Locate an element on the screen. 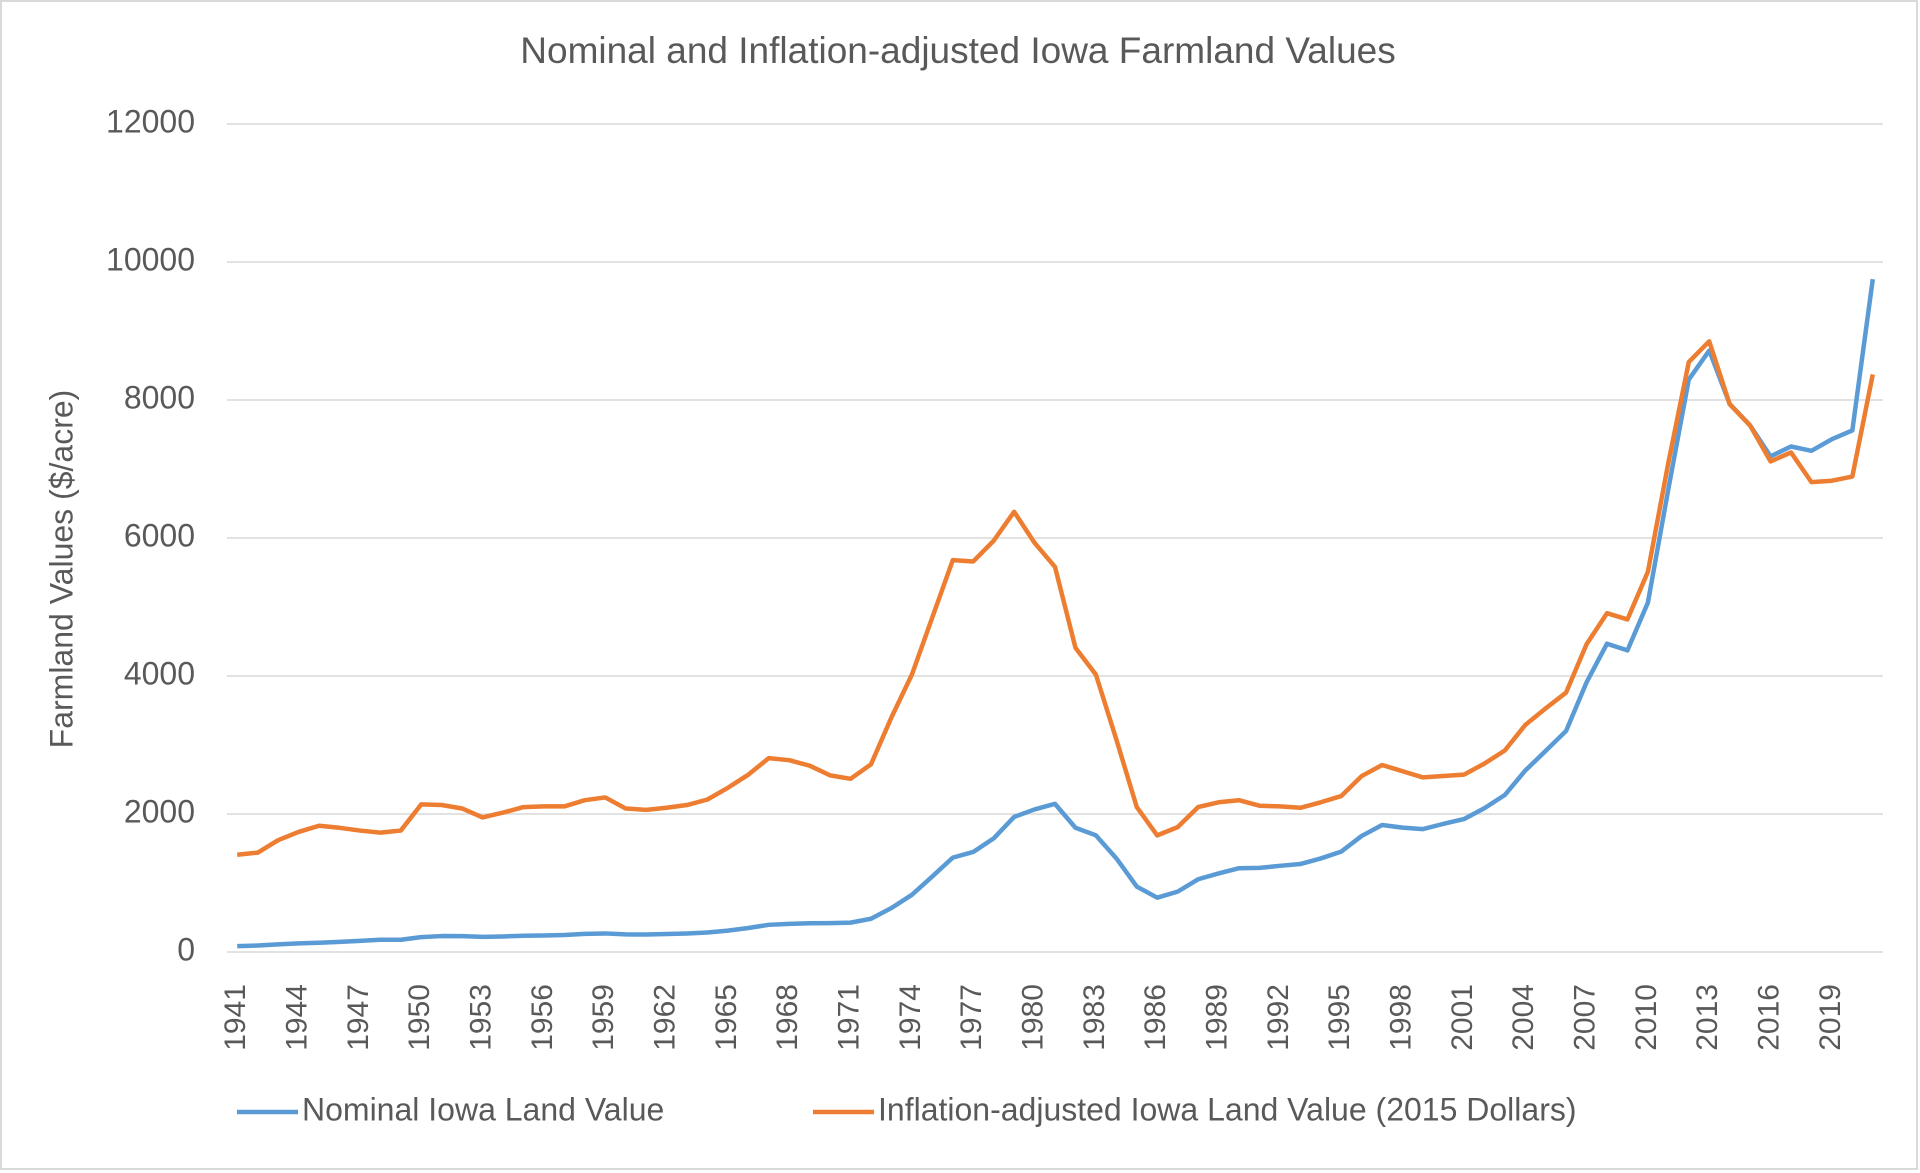 The height and width of the screenshot is (1173, 1920). x-tick-label: 1980 is located at coordinates (1032, 1017).